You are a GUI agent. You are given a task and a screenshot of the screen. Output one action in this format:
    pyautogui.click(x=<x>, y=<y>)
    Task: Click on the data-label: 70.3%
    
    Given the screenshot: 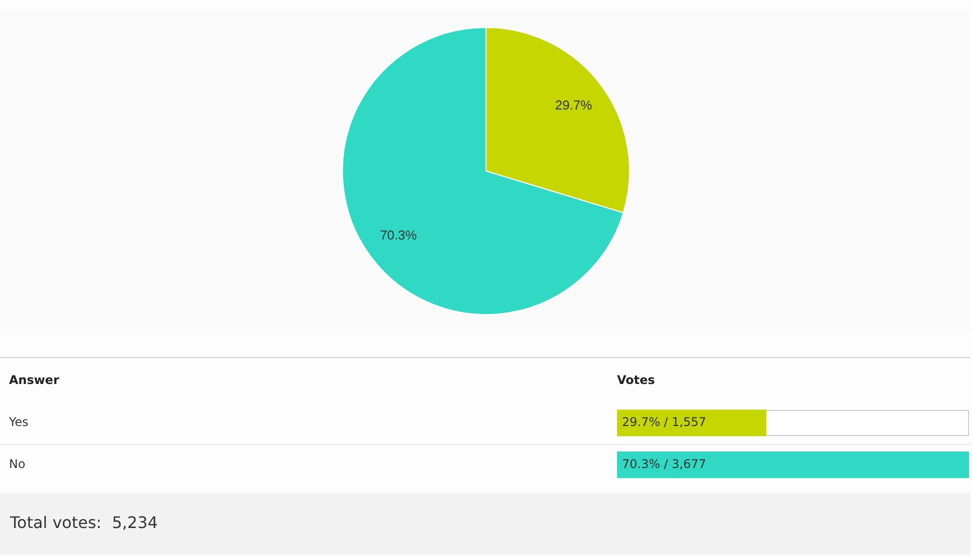 What is the action you would take?
    pyautogui.click(x=399, y=235)
    